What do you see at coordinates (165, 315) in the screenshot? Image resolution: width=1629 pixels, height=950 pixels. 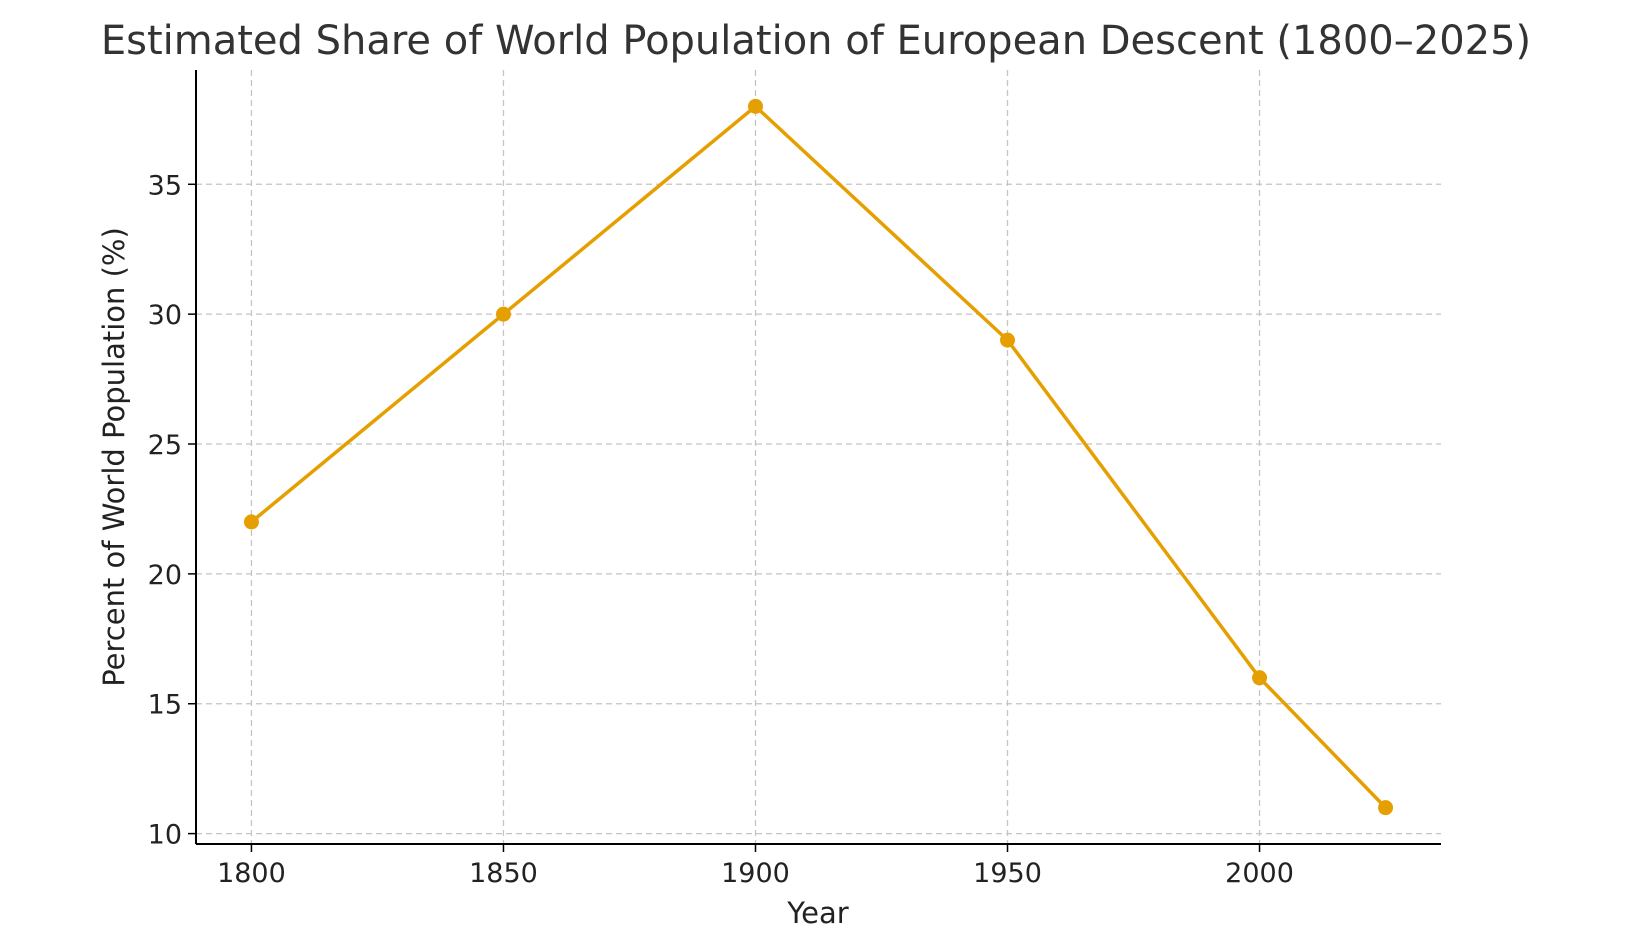 I see `y-tick-label: 30` at bounding box center [165, 315].